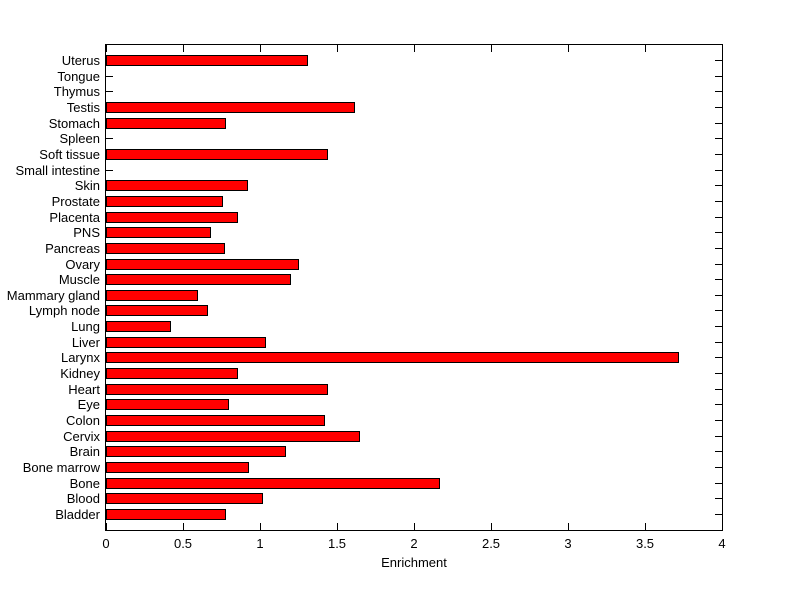 This screenshot has height=599, width=800. I want to click on y-tick-label: Small intestine, so click(57, 170).